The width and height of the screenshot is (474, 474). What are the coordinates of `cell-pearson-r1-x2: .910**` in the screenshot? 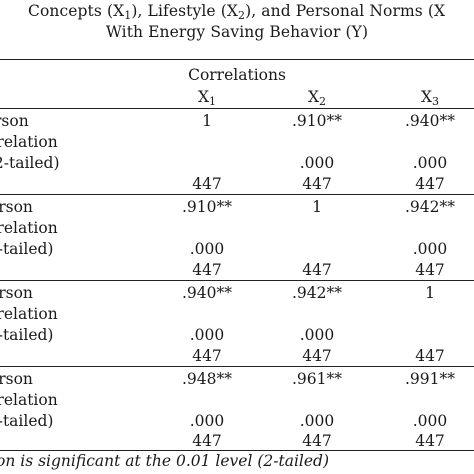 It's located at (316, 121).